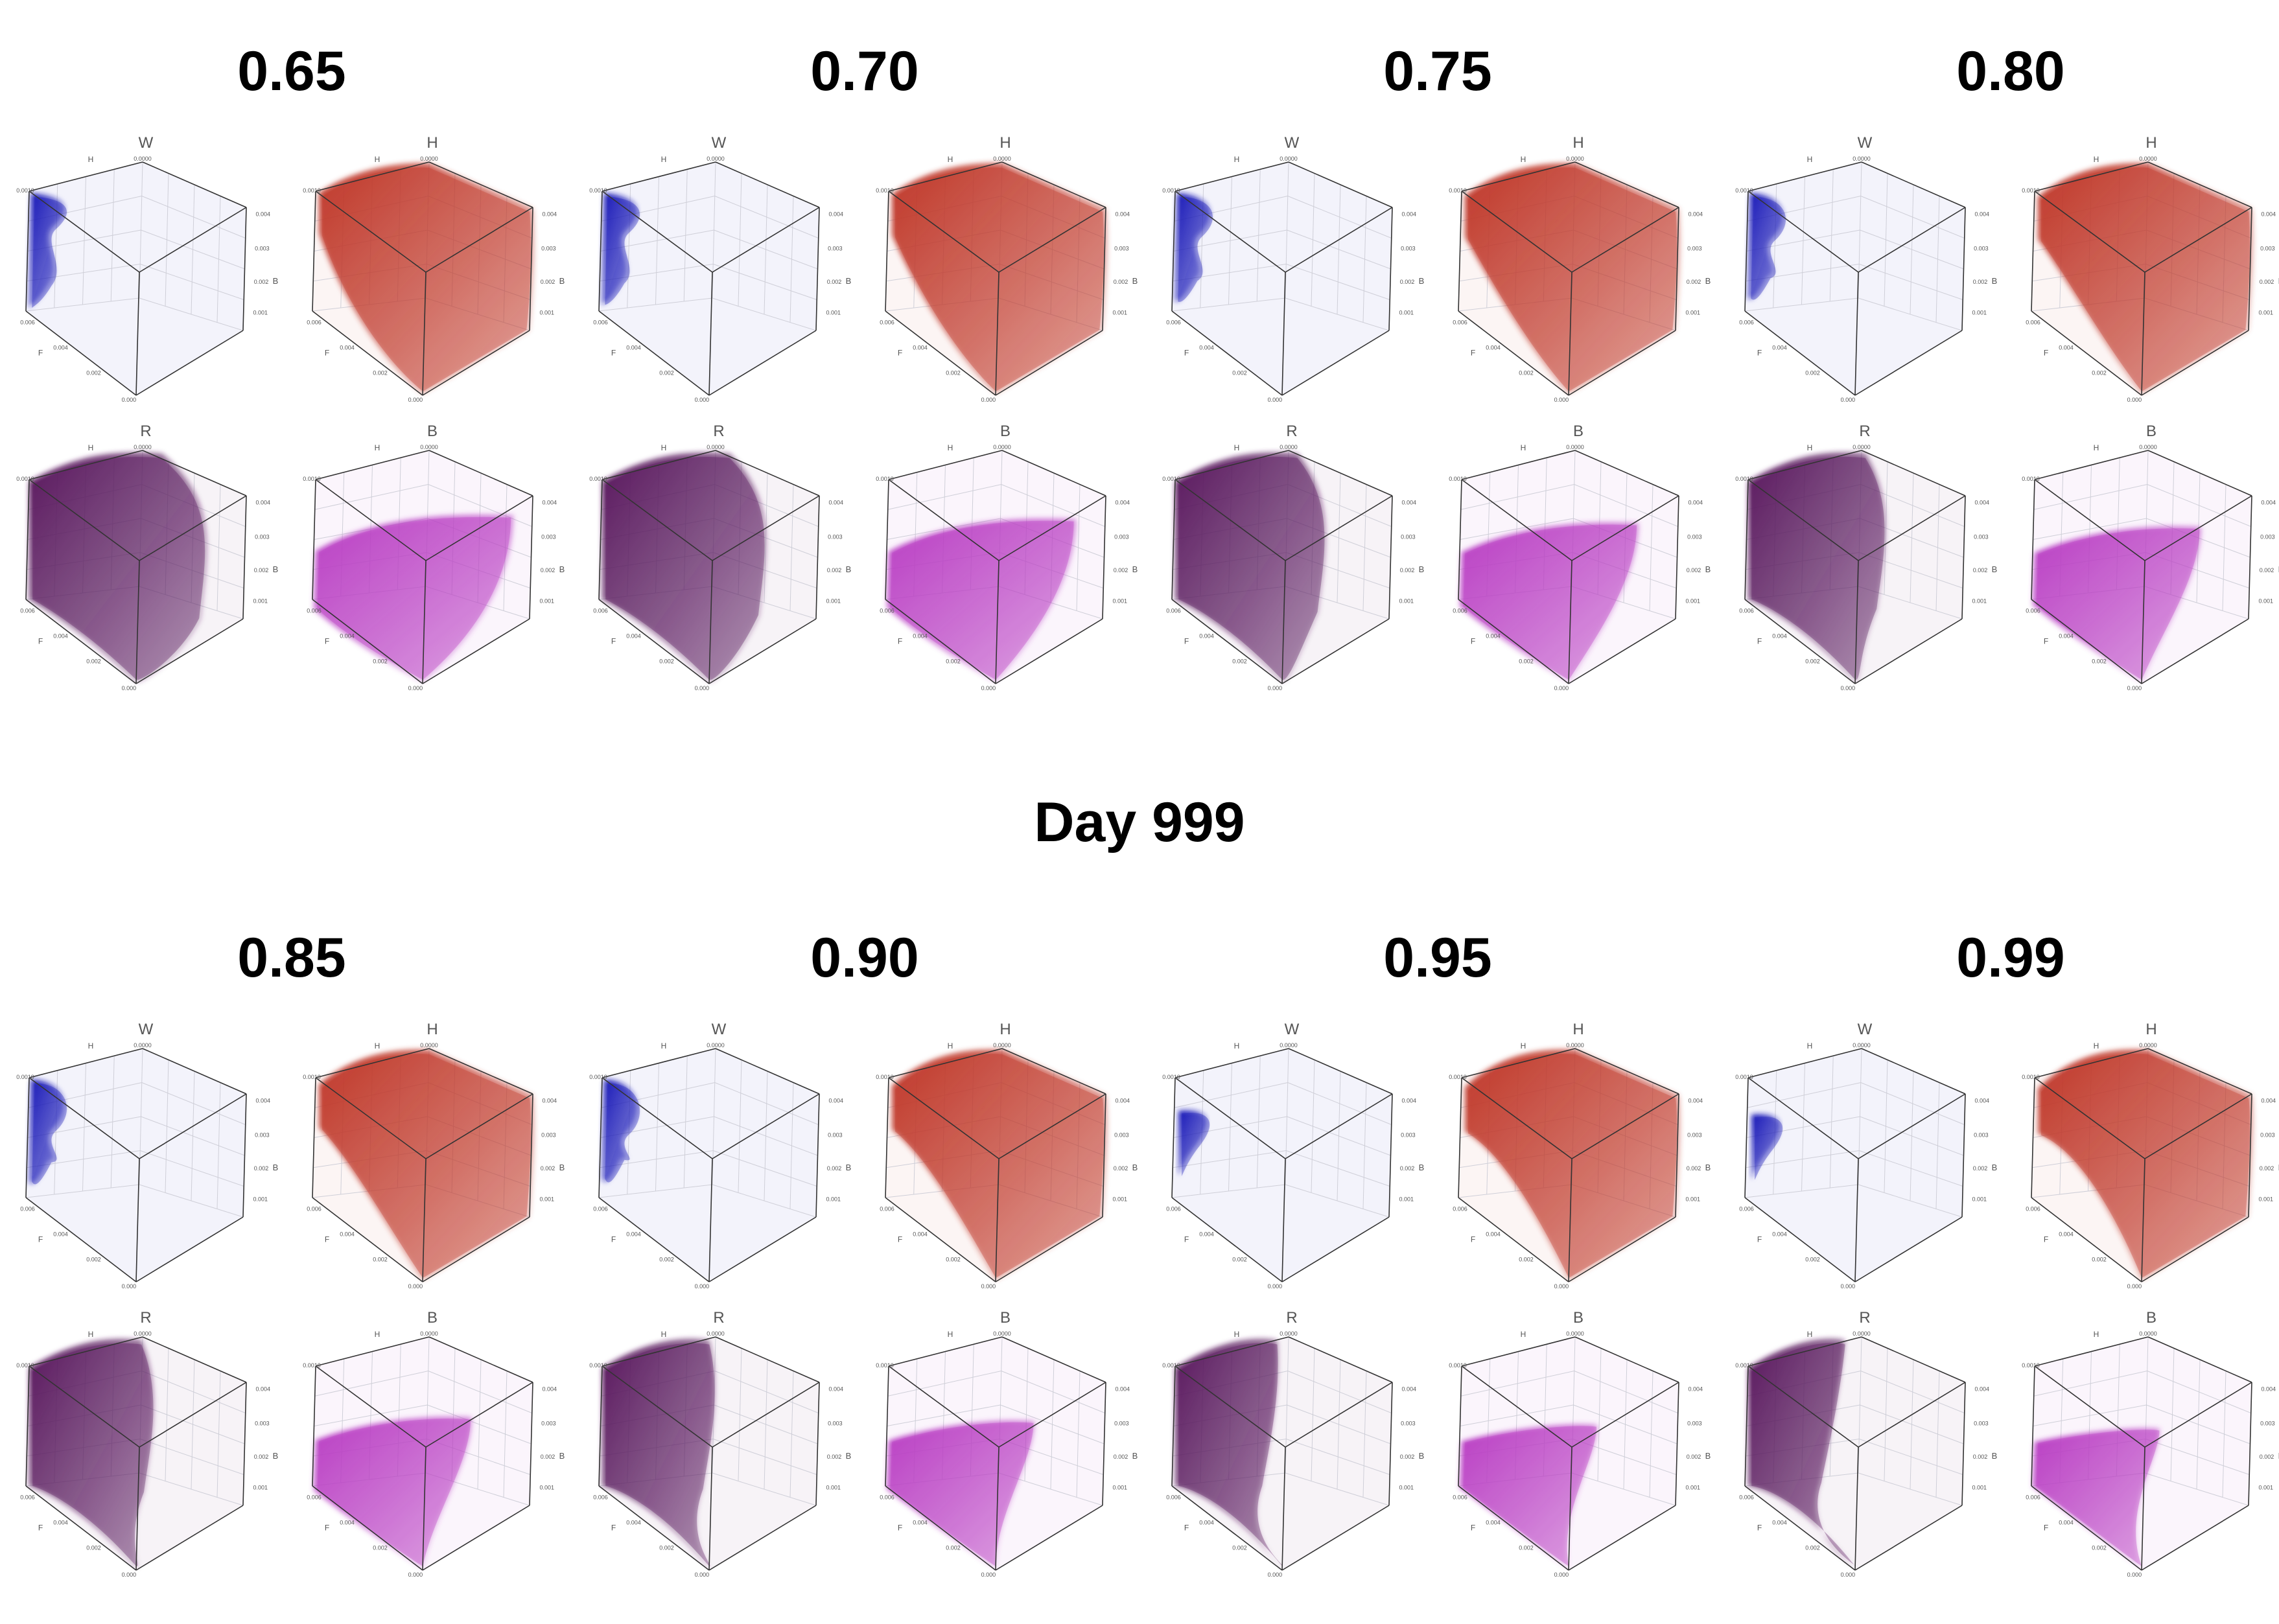  What do you see at coordinates (1802, 1454) in the screenshot?
I see `volume-blob-r` at bounding box center [1802, 1454].